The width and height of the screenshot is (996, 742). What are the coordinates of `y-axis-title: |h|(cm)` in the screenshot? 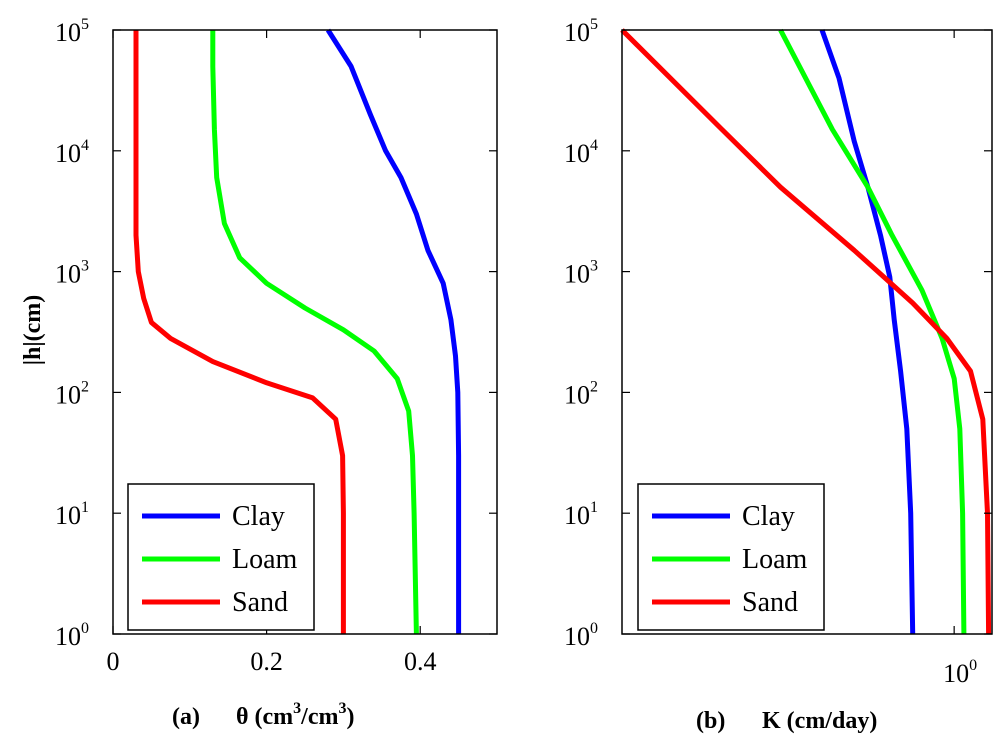 It's located at (33, 330).